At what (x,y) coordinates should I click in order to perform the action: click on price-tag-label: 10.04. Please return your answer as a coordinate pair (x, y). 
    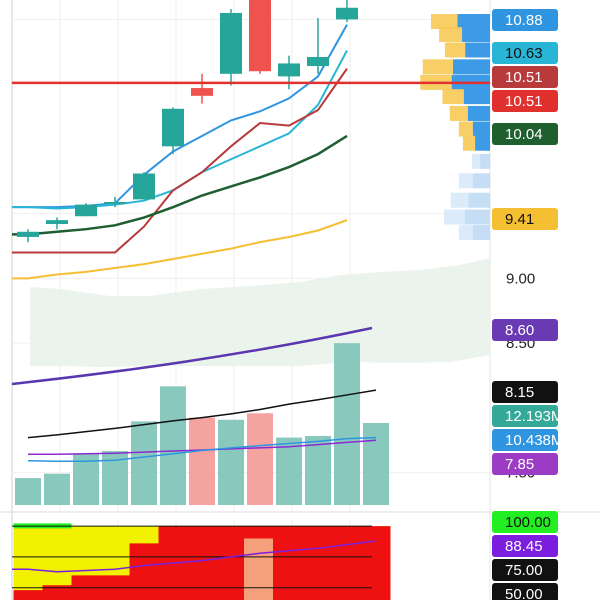
    Looking at the image, I should click on (524, 134).